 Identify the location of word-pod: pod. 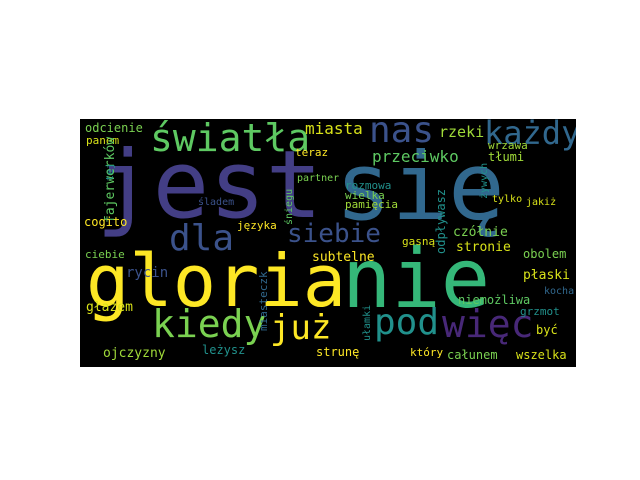
(407, 322).